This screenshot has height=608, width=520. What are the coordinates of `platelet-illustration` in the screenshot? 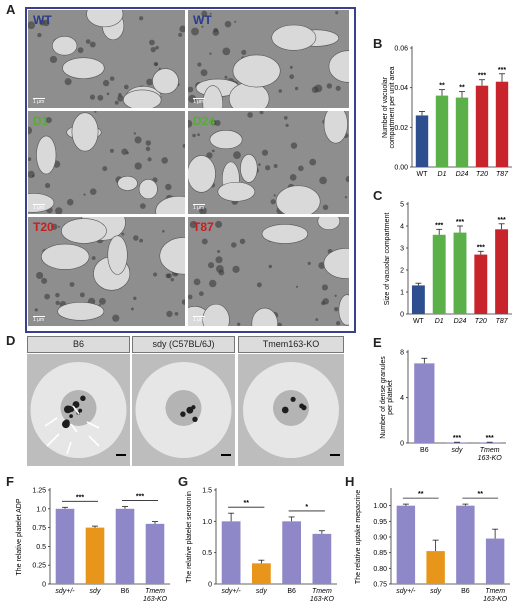 It's located at (291, 410).